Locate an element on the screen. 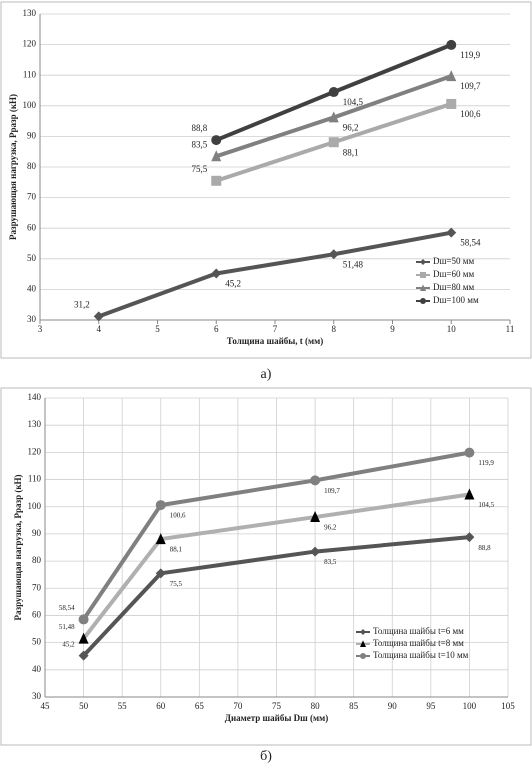 The height and width of the screenshot is (768, 532). x-tick-label: 9 is located at coordinates (392, 329).